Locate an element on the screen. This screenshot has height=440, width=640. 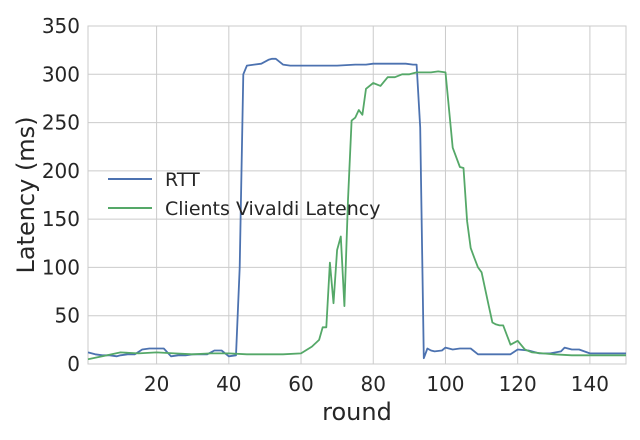
x-tick-label: 40 is located at coordinates (228, 384).